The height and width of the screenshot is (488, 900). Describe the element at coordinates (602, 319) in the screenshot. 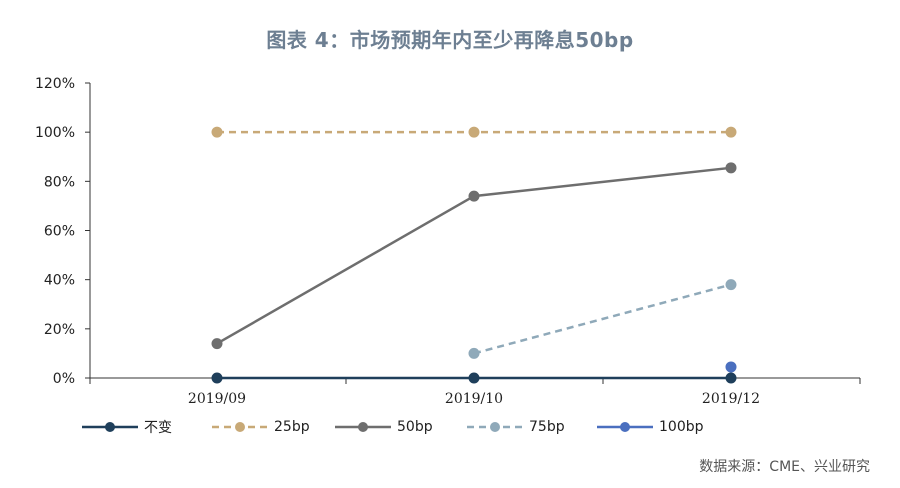

I see `series-line-75bp` at that location.